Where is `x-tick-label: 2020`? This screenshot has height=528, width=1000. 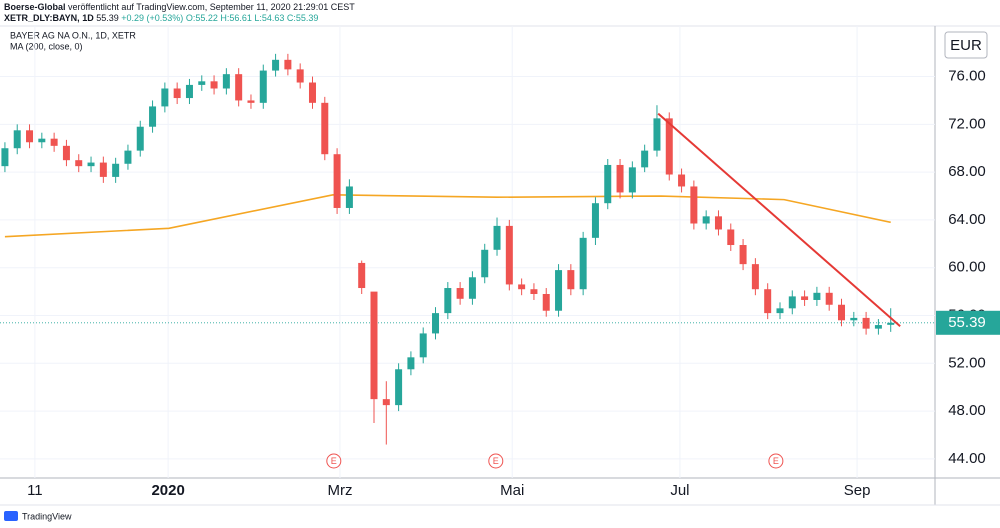
x-tick-label: 2020 is located at coordinates (167, 490).